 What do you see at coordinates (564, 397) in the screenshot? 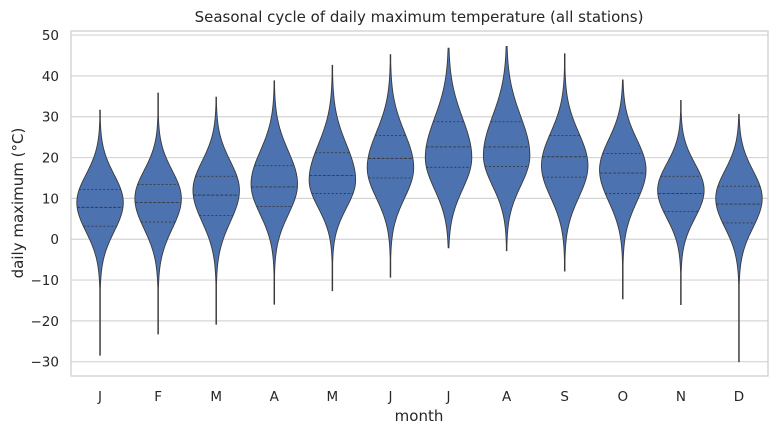
I see `x-tick-label: S` at bounding box center [564, 397].